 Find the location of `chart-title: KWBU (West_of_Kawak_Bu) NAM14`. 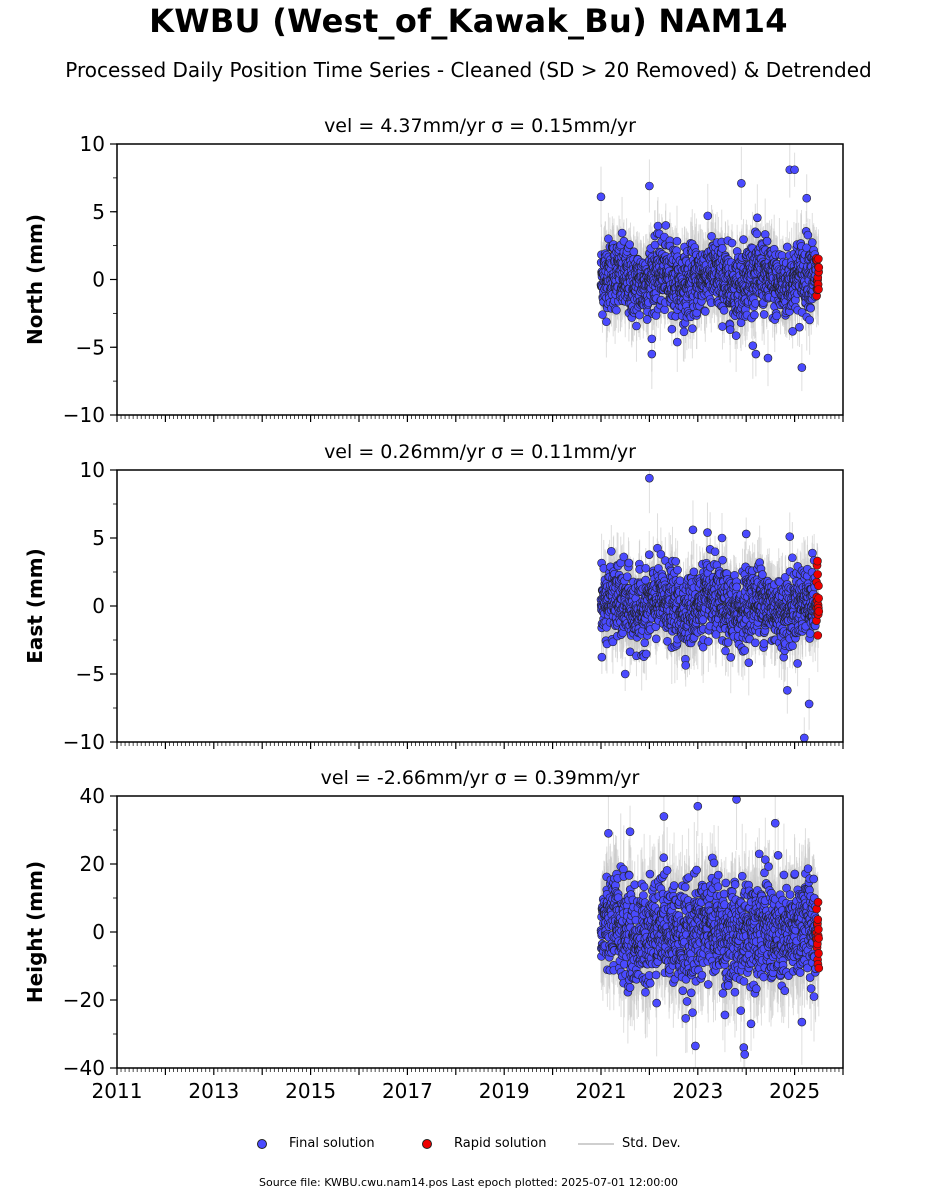

chart-title: KWBU (West_of_Kawak_Bu) NAM14 is located at coordinates (468, 21).